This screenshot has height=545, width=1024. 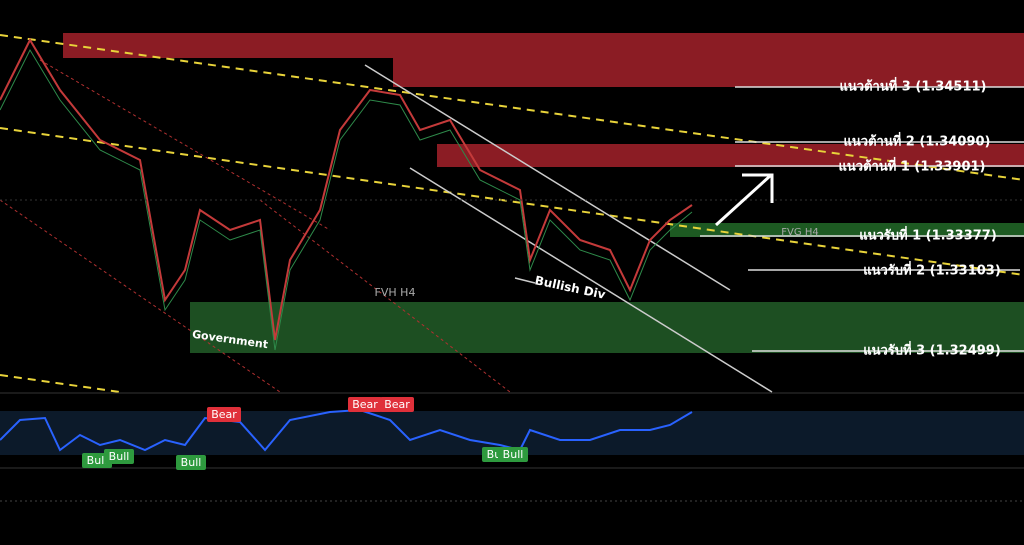 I want to click on arrow, so click(x=744, y=200).